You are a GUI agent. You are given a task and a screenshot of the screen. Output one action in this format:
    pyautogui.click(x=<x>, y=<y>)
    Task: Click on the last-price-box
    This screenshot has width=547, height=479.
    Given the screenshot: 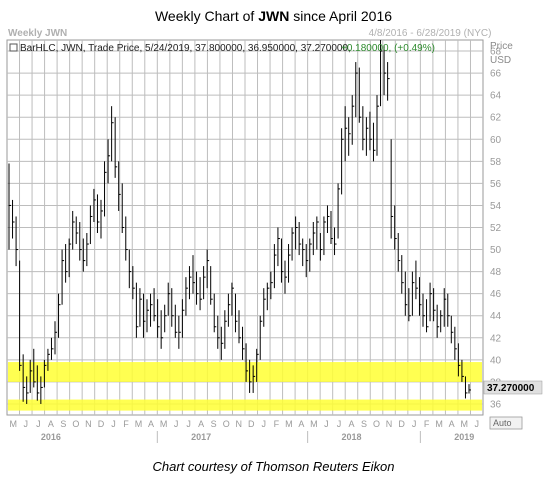 What is the action you would take?
    pyautogui.click(x=513, y=387)
    